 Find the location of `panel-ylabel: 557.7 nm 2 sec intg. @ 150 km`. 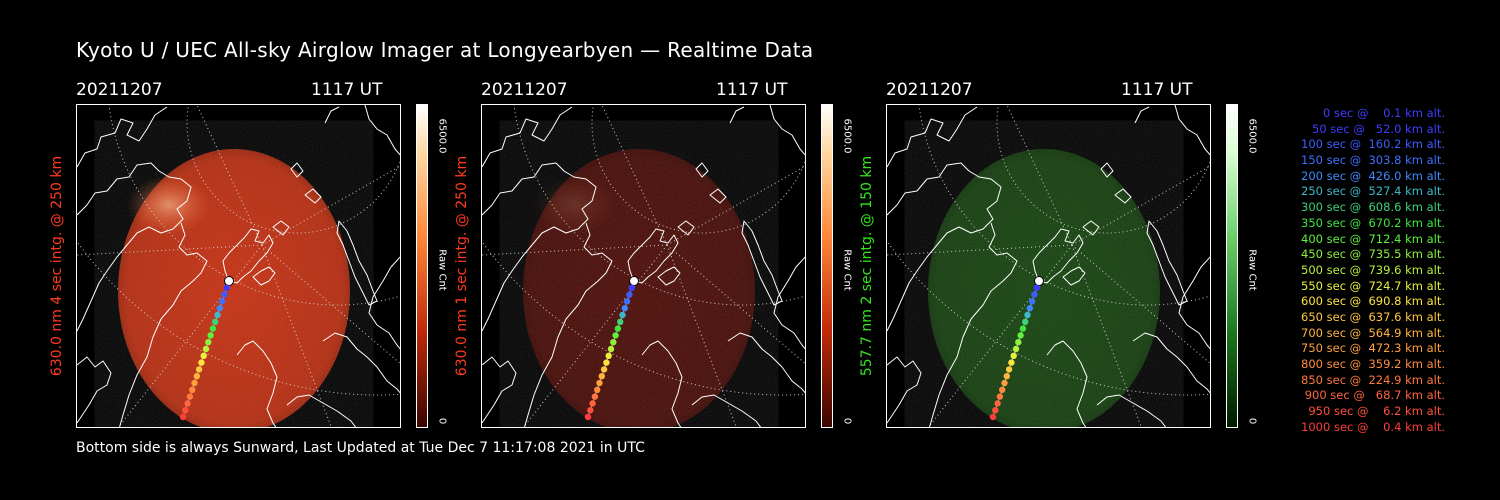

panel-ylabel: 557.7 nm 2 sec intg. @ 150 km is located at coordinates (867, 266).